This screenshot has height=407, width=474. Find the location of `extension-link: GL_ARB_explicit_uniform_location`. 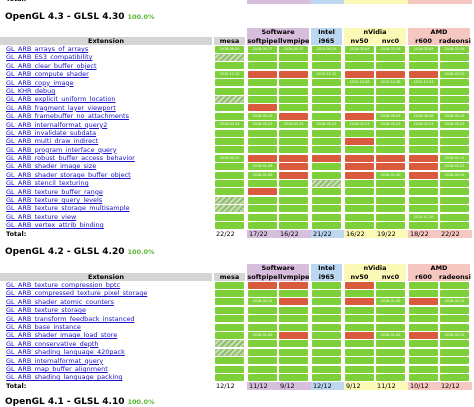

extension-link: GL_ARB_explicit_uniform_location is located at coordinates (61, 99).